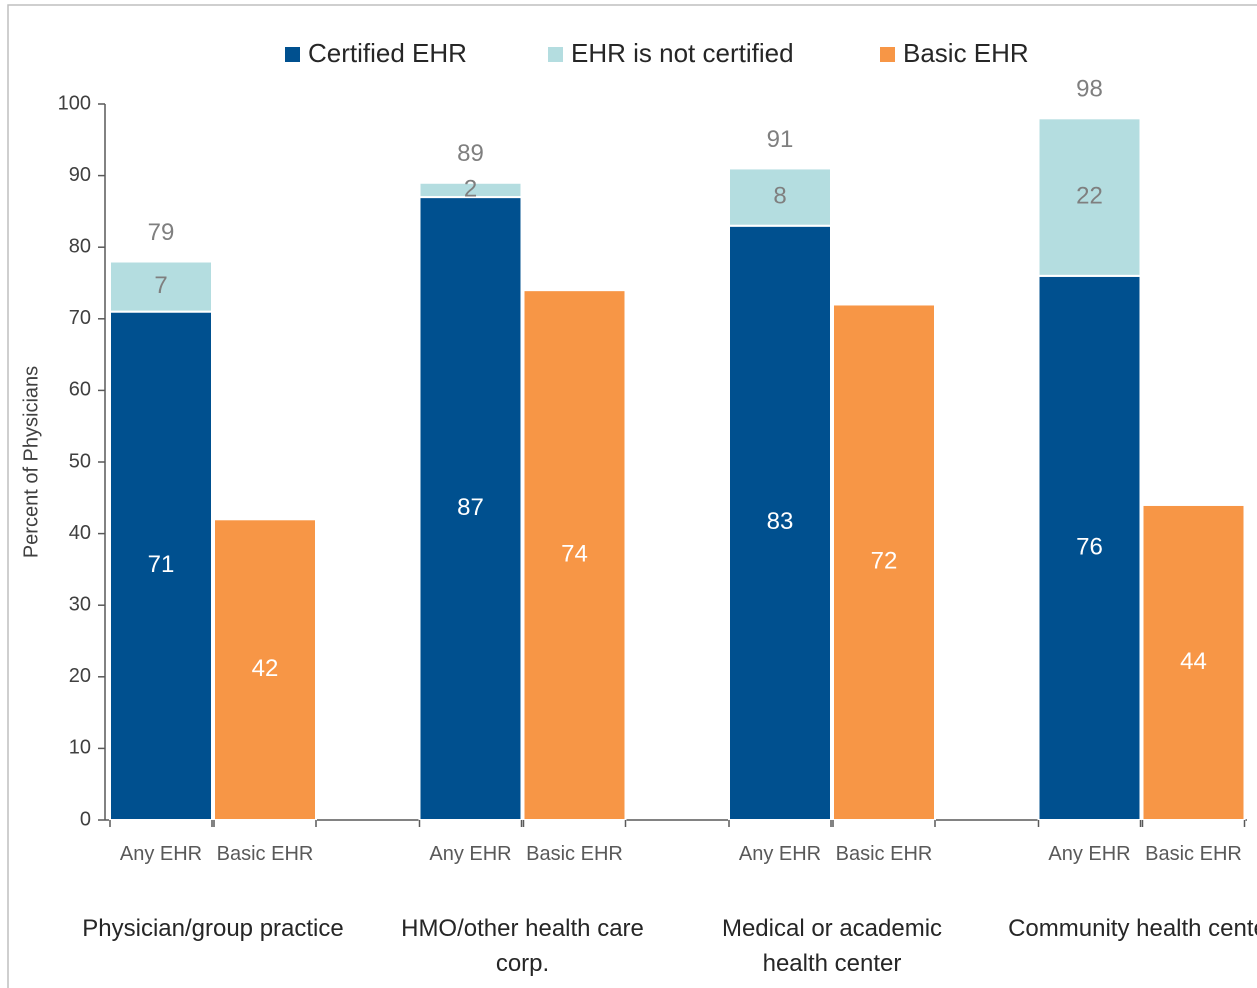 The image size is (1257, 988). I want to click on data-label: 2, so click(470, 188).